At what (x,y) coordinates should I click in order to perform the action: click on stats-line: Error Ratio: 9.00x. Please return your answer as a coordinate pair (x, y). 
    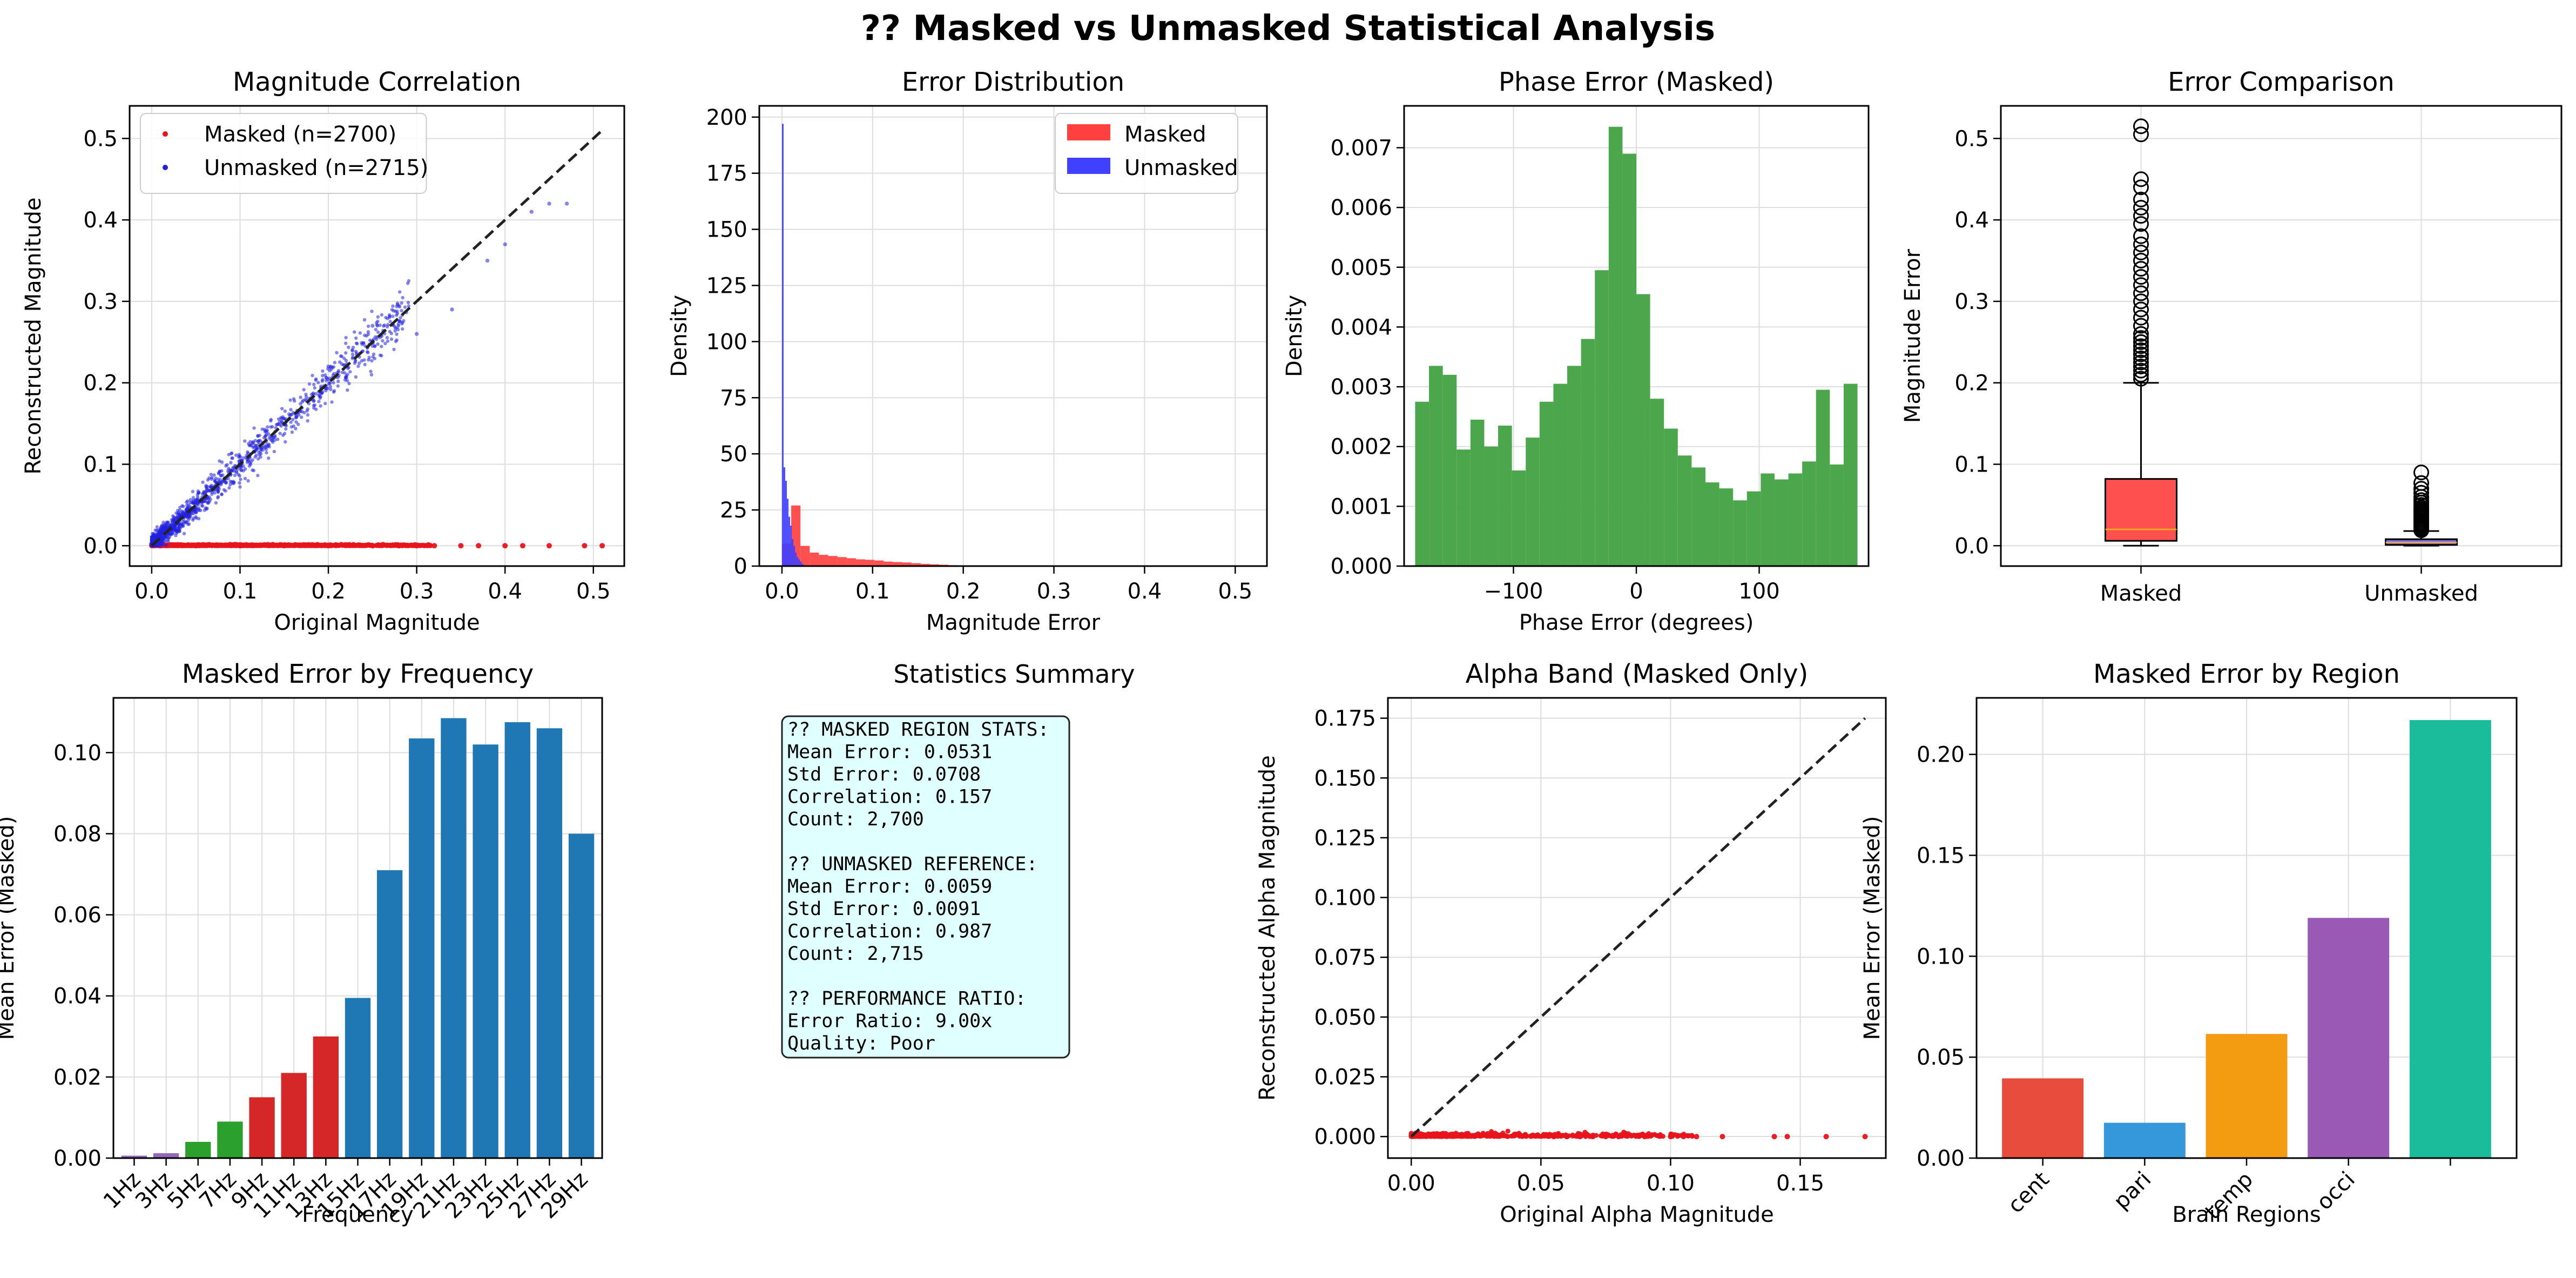
    Looking at the image, I should click on (889, 1021).